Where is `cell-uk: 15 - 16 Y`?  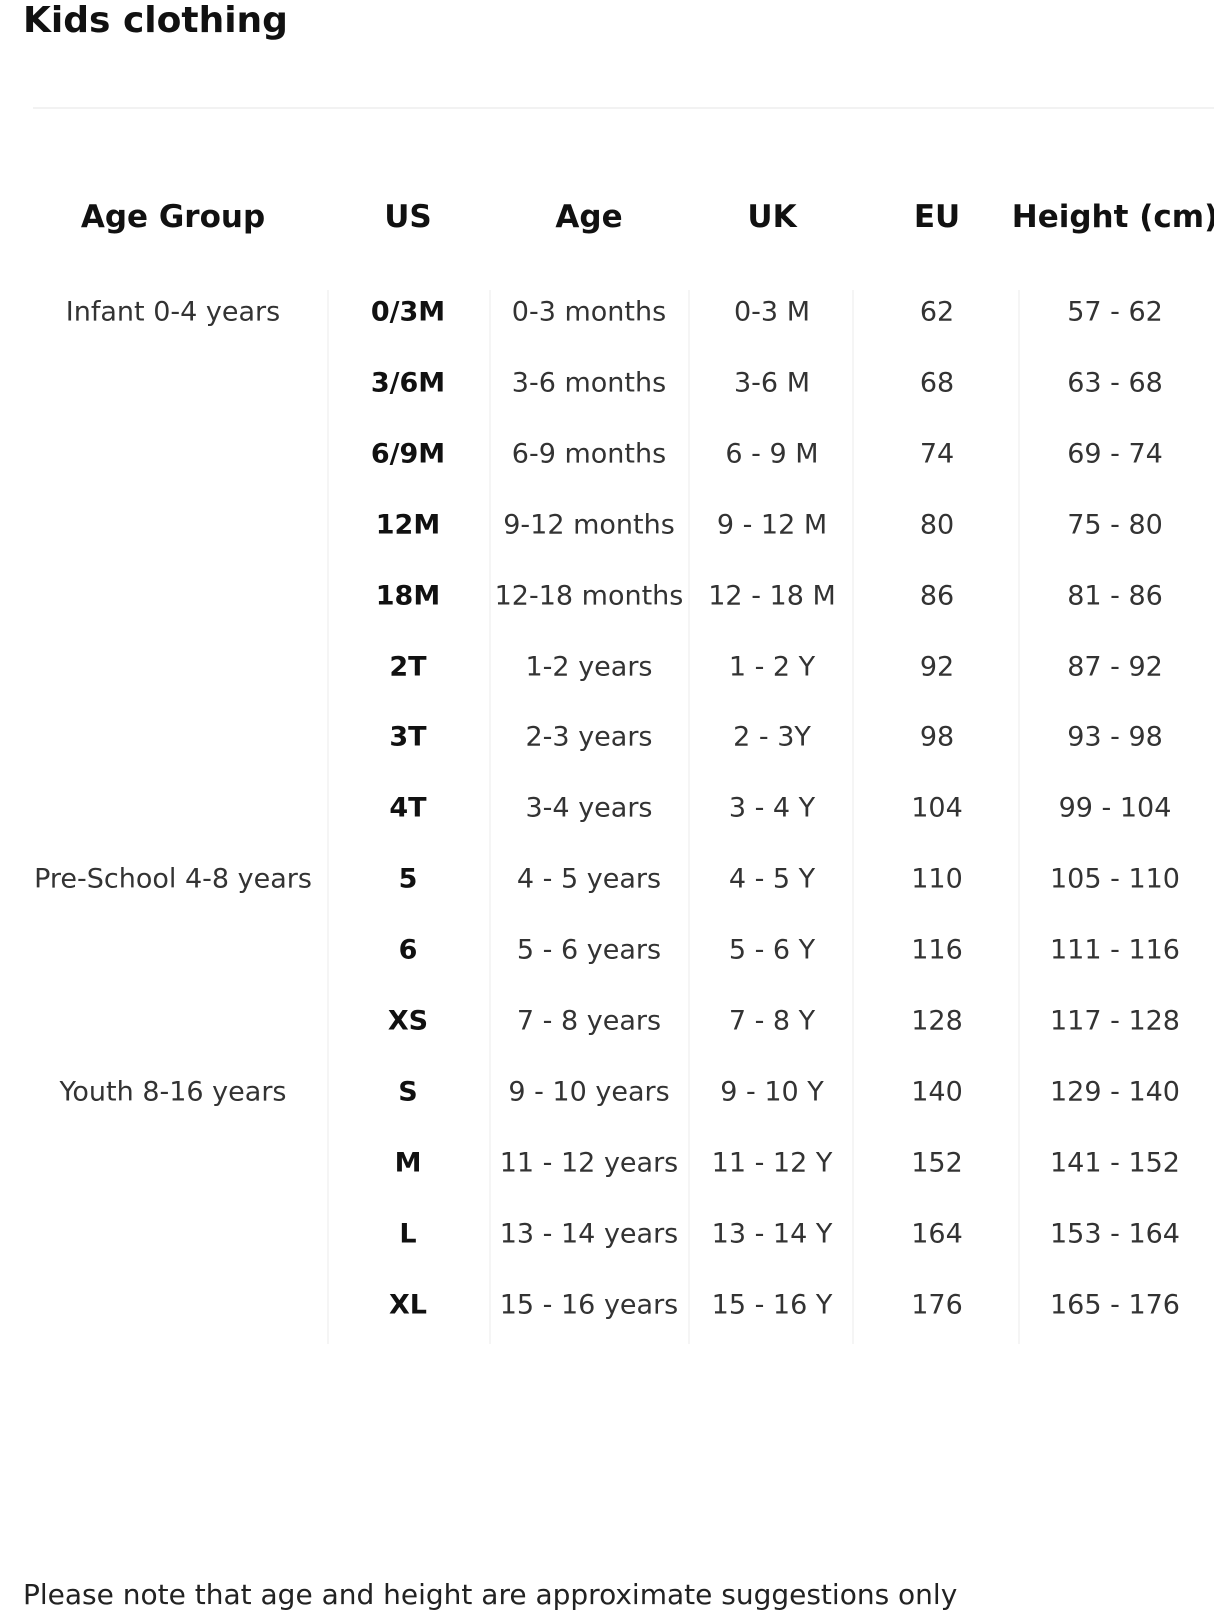
cell-uk: 15 - 16 Y is located at coordinates (772, 1305).